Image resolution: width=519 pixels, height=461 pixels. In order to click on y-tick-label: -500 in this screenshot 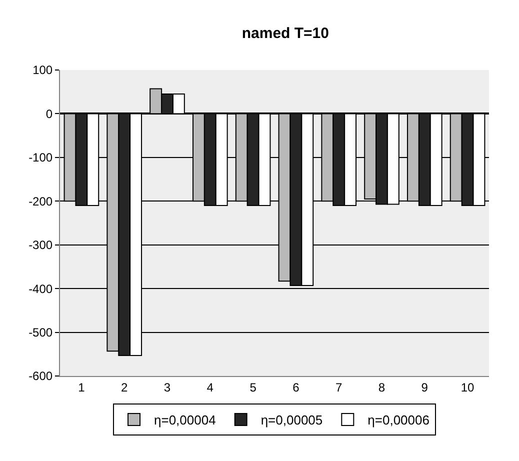, I will do `click(40, 332)`.